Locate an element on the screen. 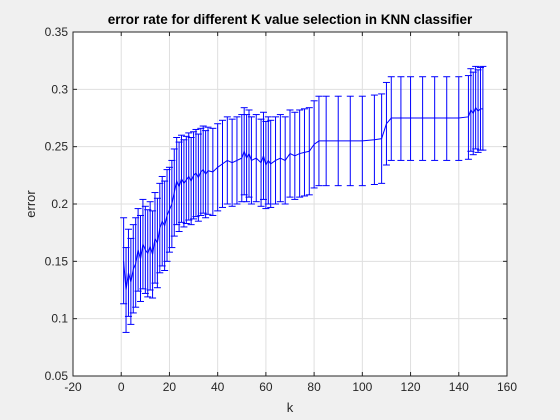 This screenshot has width=560, height=420. x-tick-label: 140 is located at coordinates (459, 387).